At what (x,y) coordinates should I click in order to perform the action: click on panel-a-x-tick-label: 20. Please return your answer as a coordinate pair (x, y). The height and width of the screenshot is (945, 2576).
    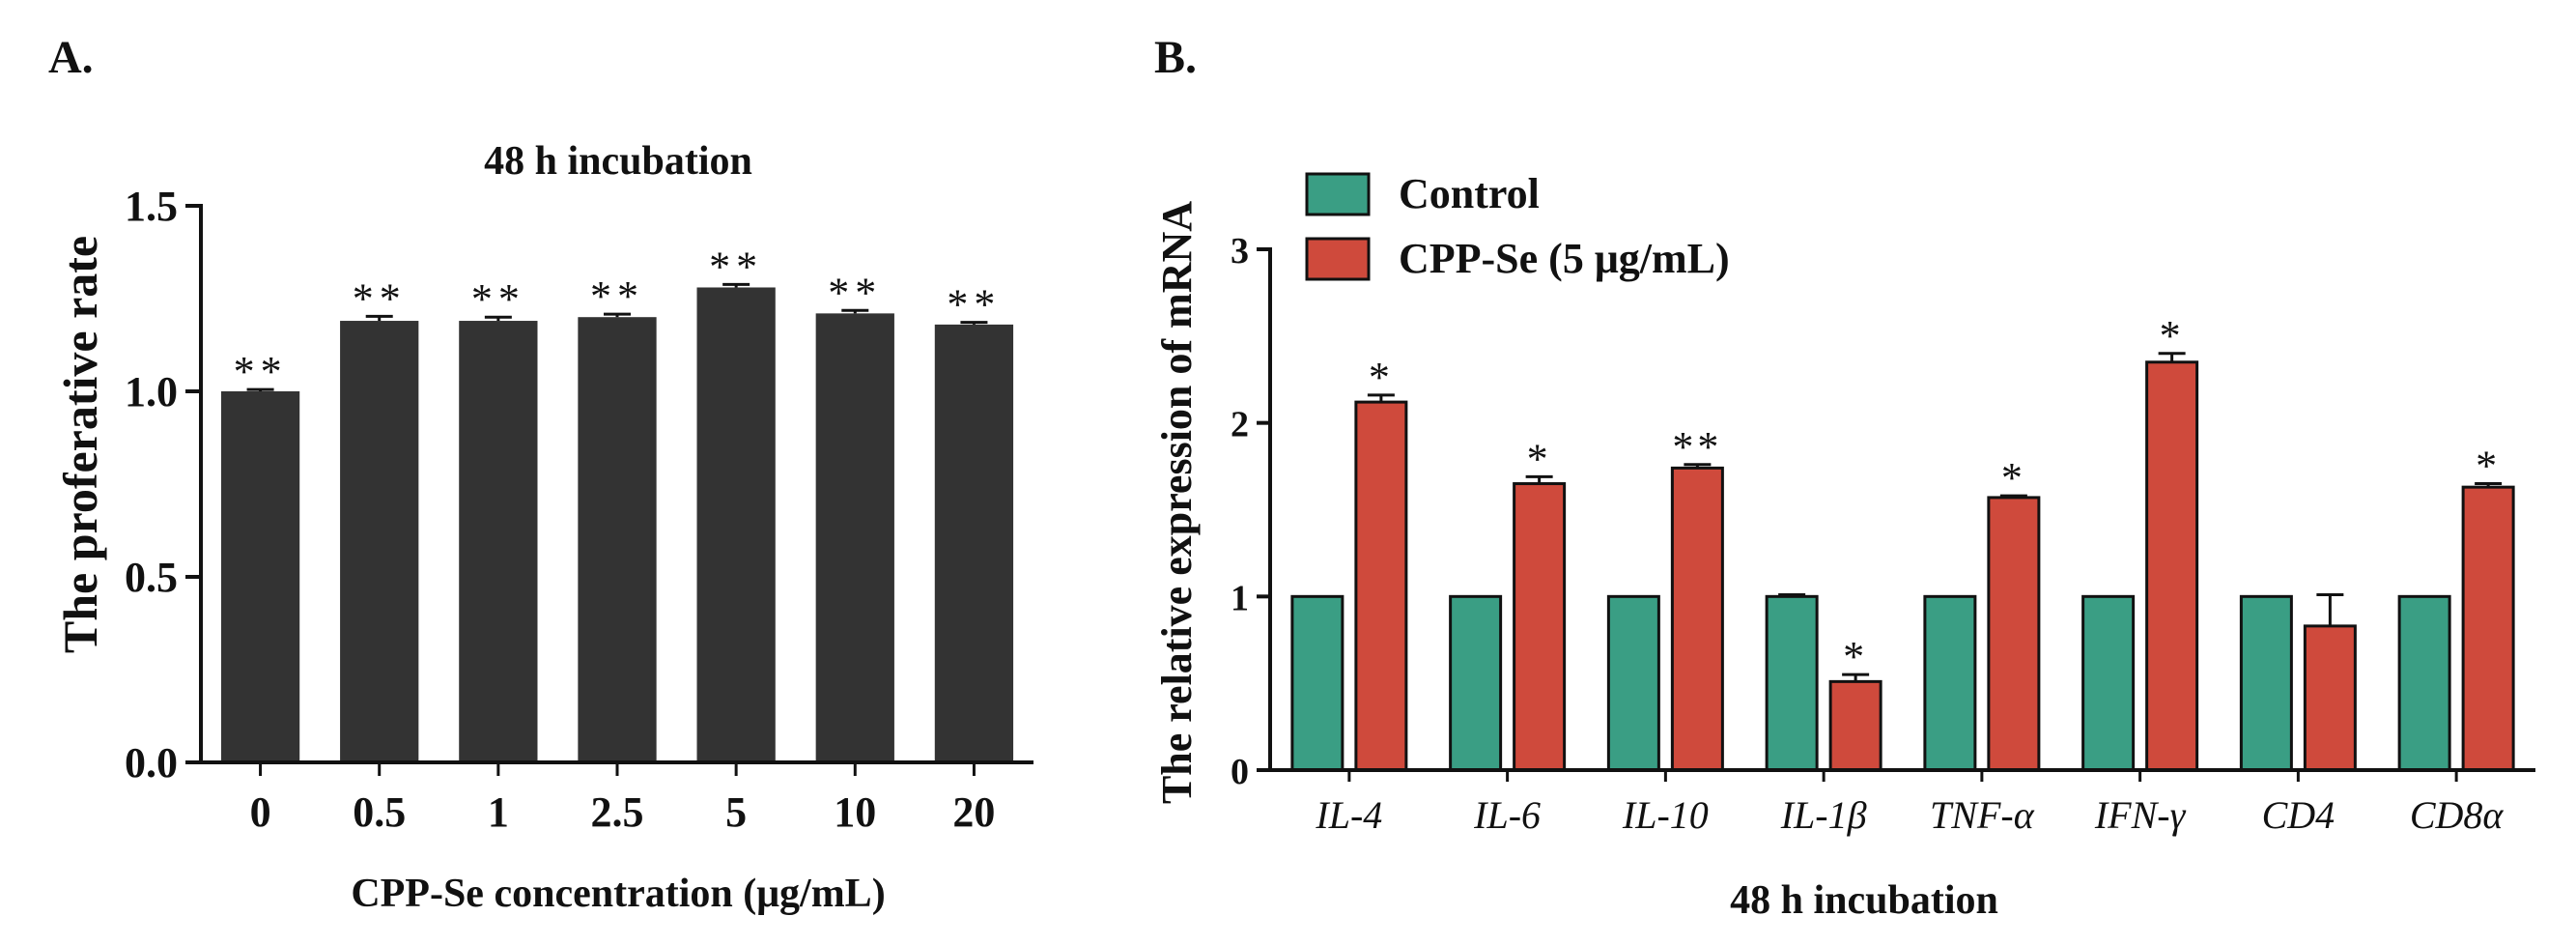
    Looking at the image, I should click on (973, 812).